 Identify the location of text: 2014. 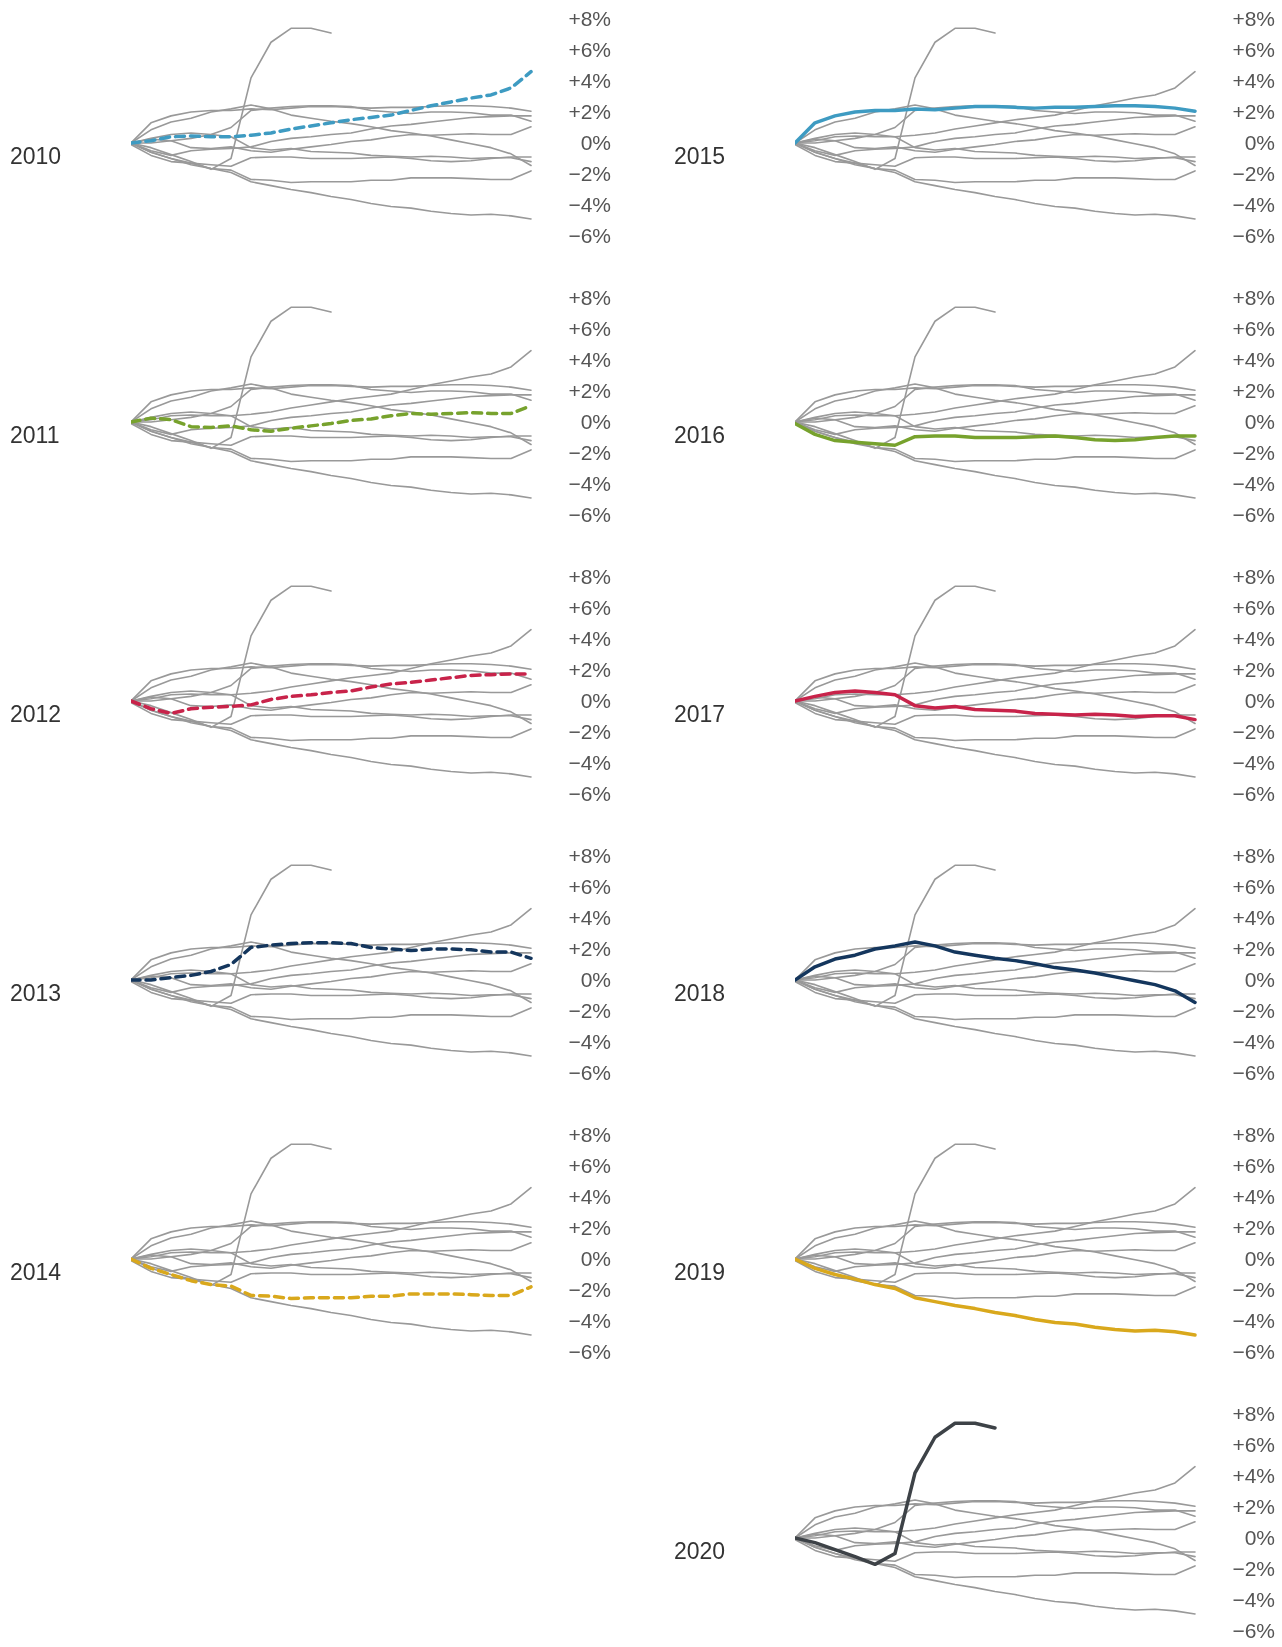
(36, 1272).